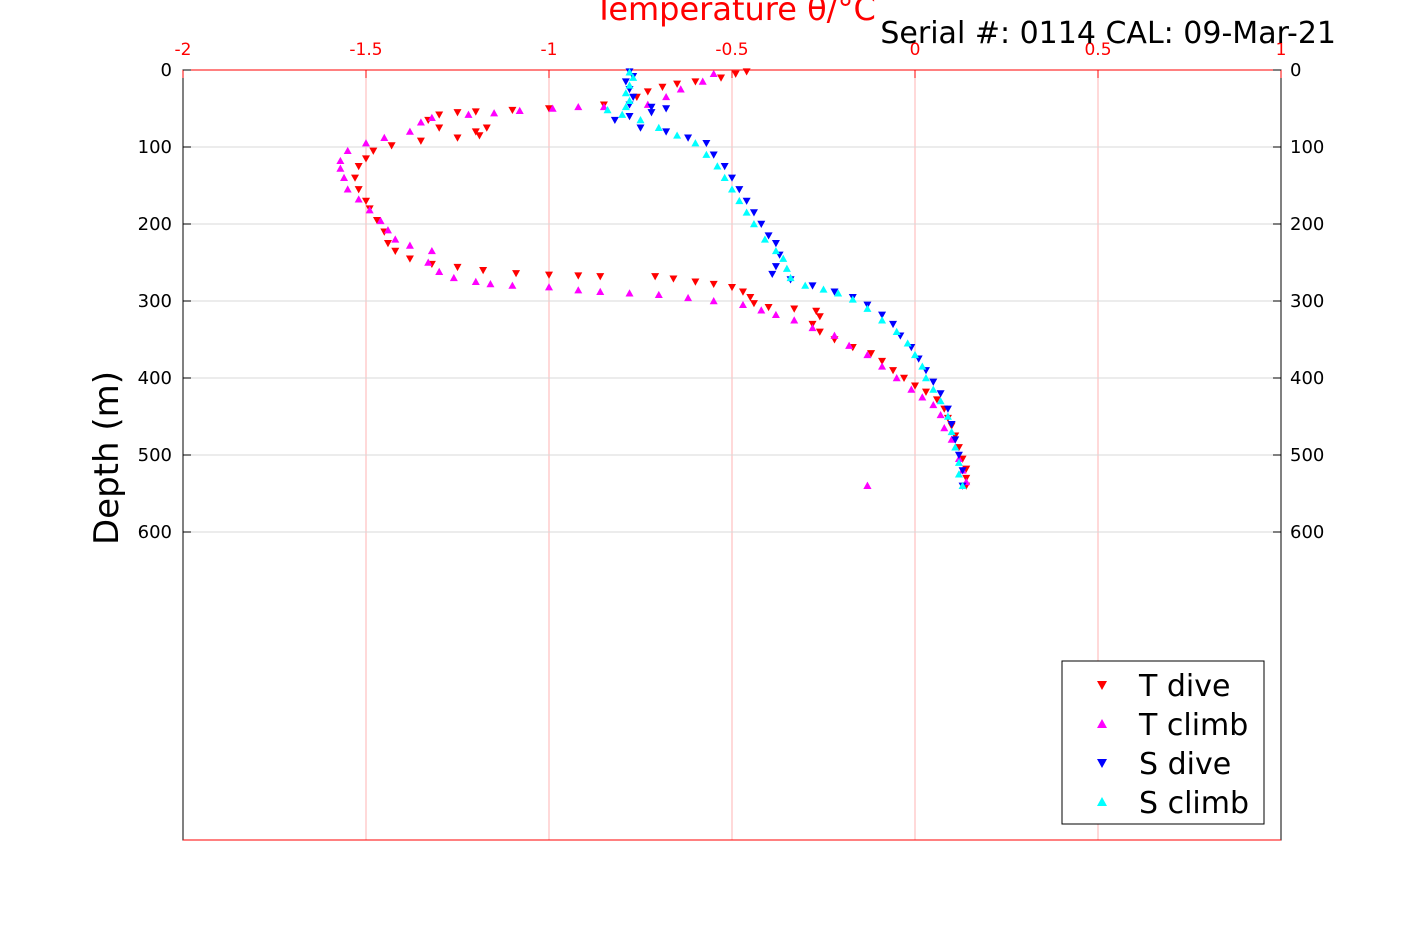  I want to click on y-tick-label-left: 500, so click(155, 455).